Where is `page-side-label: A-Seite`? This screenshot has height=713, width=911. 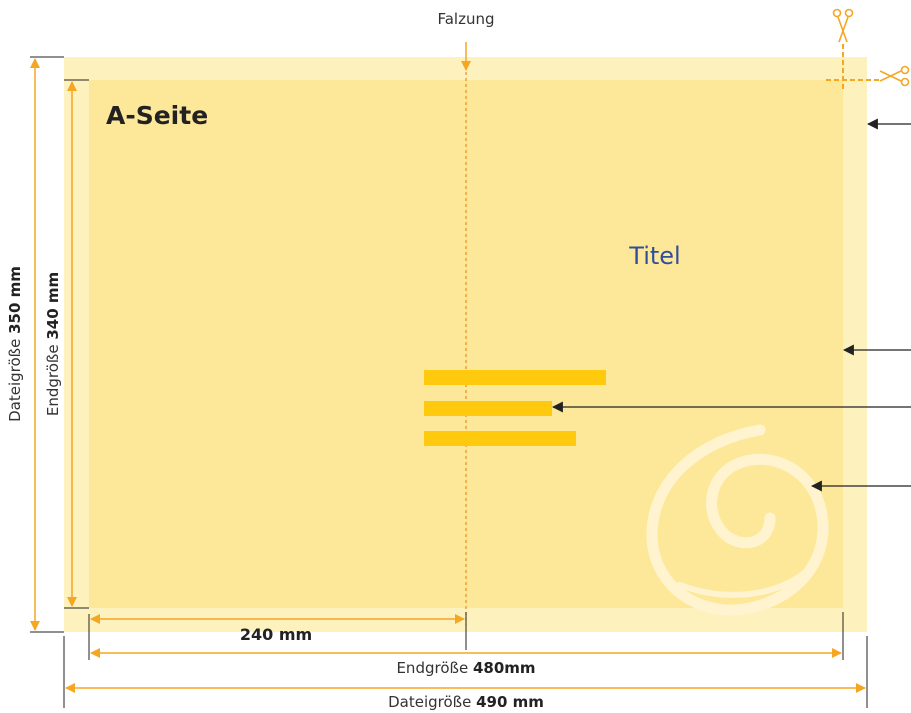
page-side-label: A-Seite is located at coordinates (157, 115).